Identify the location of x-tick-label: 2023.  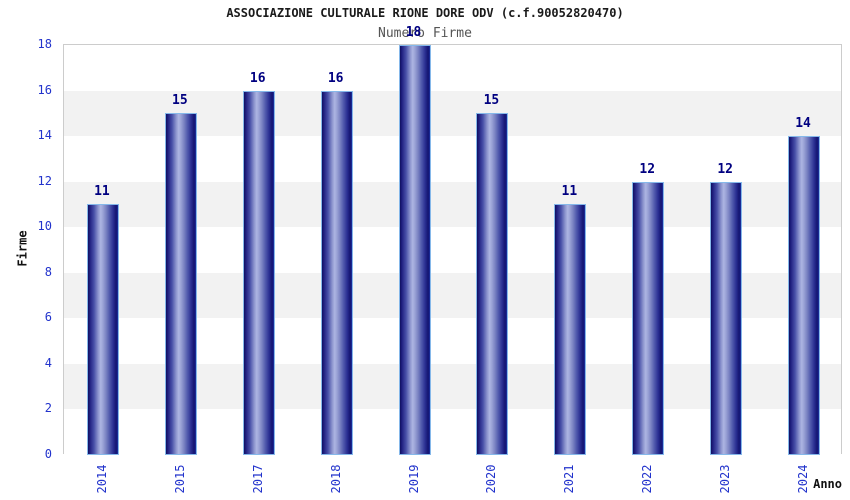
(725, 479).